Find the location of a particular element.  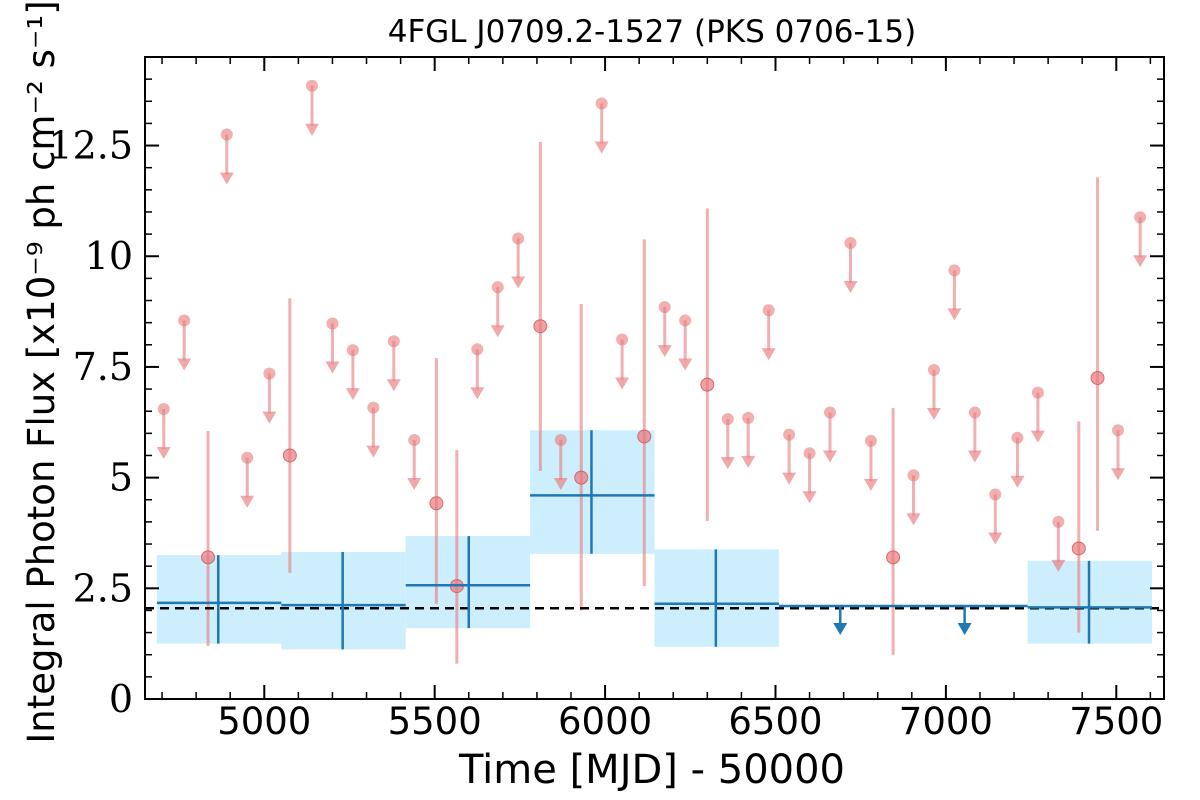

x-tick-label: 6500 is located at coordinates (775, 721).